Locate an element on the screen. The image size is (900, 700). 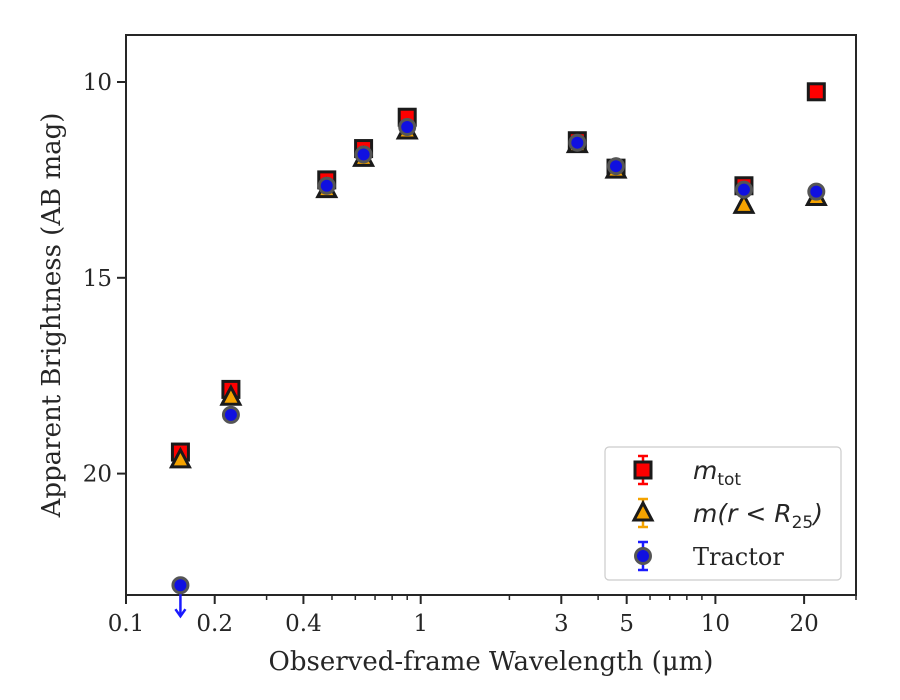
legend-label: m(r < R25) is located at coordinates (758, 516).